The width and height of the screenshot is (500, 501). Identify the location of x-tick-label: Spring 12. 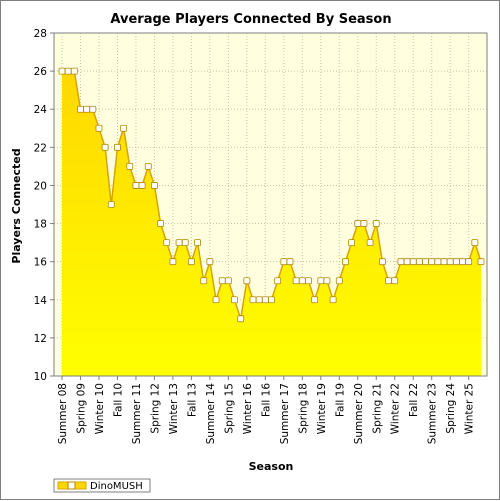
(155, 408).